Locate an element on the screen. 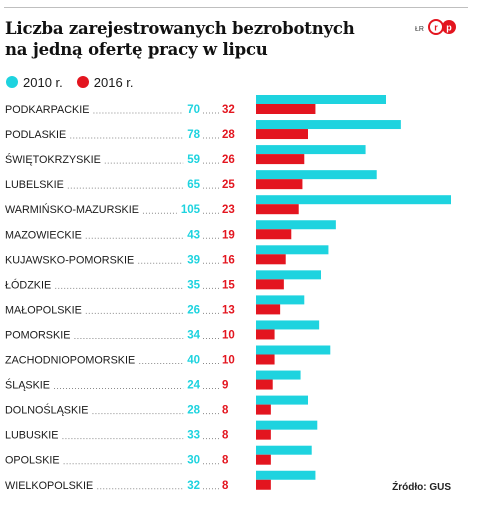 This screenshot has width=488, height=510. title-line-2: na jedną ofertę pracy w lipcu is located at coordinates (136, 49).